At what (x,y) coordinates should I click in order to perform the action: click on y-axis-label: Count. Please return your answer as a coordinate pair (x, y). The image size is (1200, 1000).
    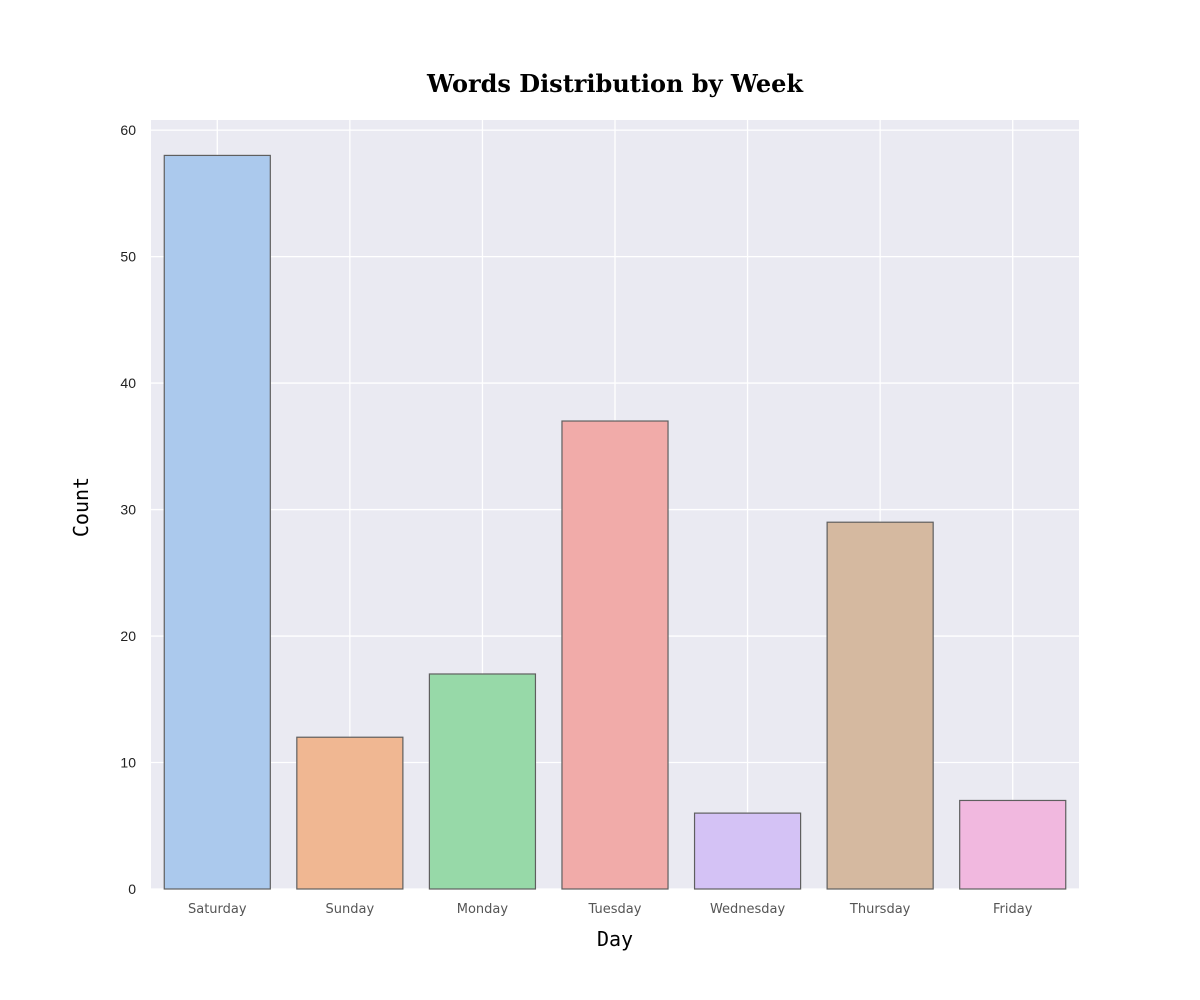
    Looking at the image, I should click on (81, 507).